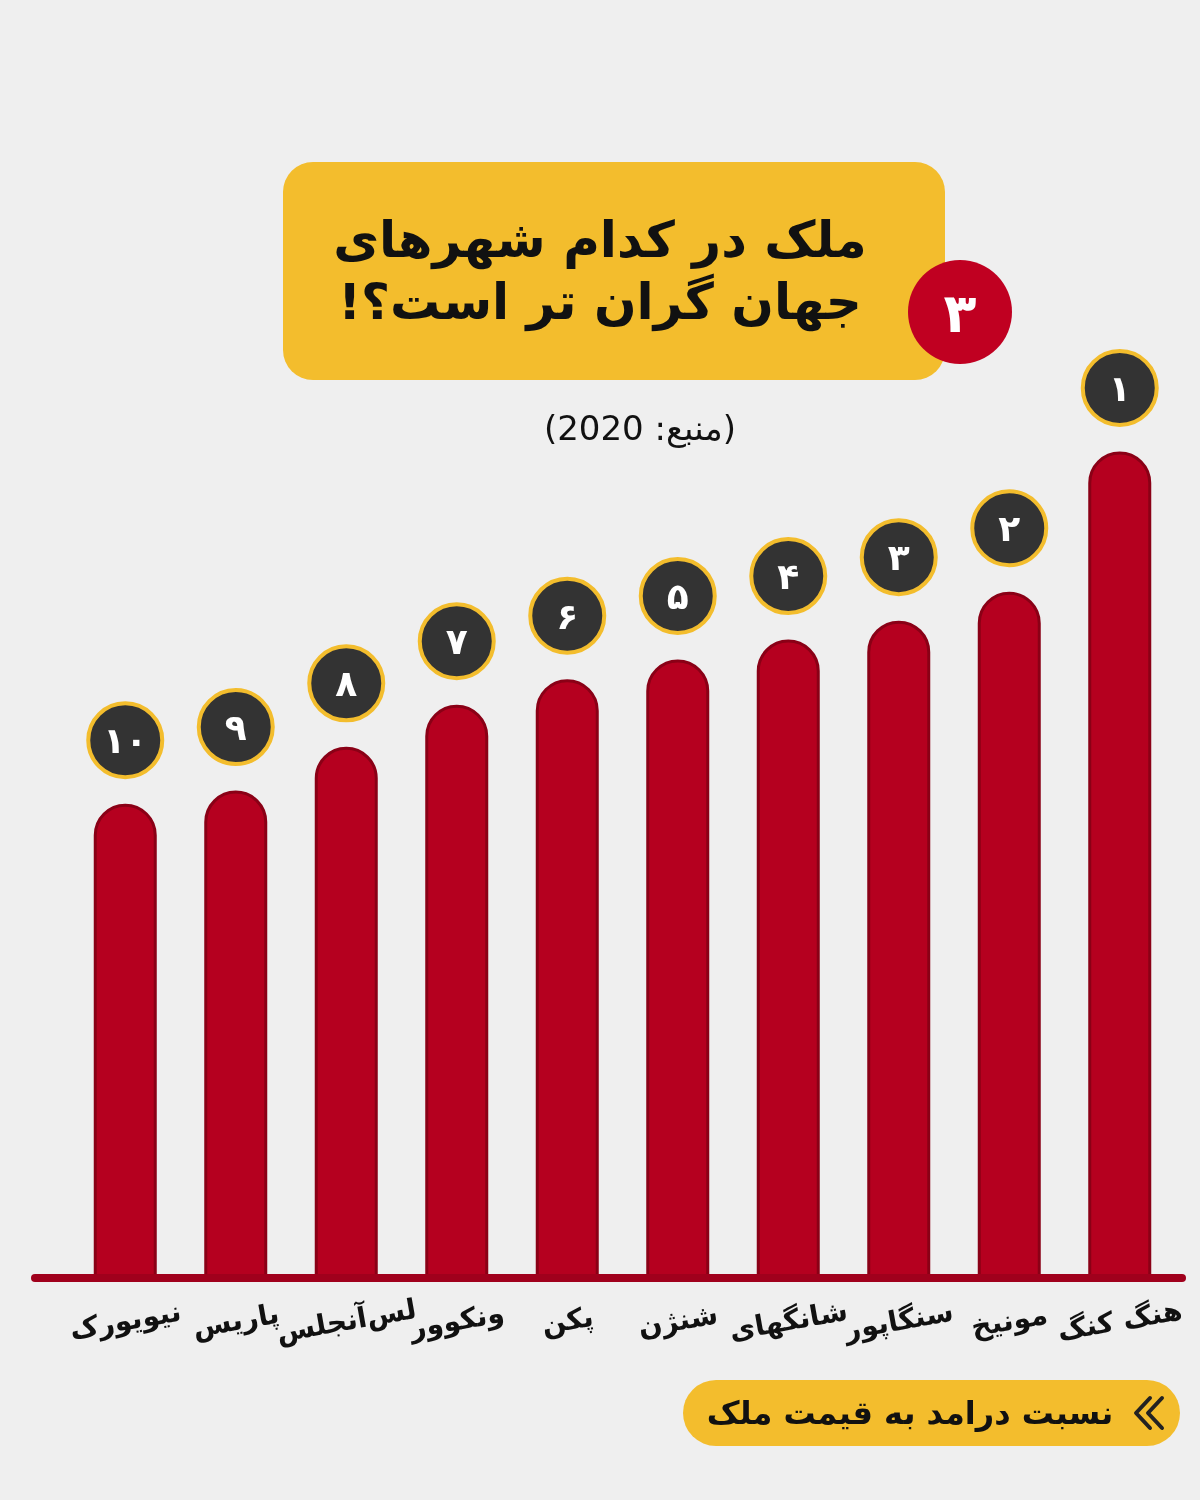  What do you see at coordinates (567, 616) in the screenshot?
I see `annotation: ۶` at bounding box center [567, 616].